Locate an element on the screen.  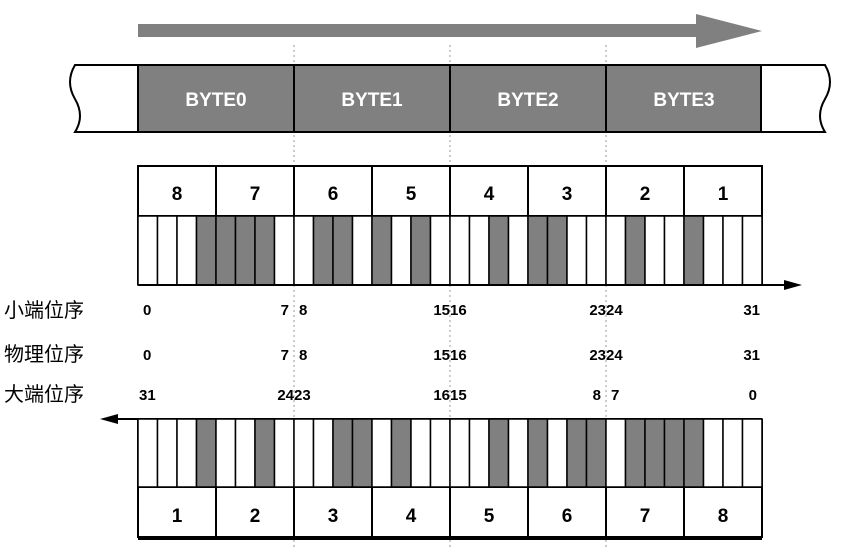
byte-label: BYTE1 is located at coordinates (372, 100).